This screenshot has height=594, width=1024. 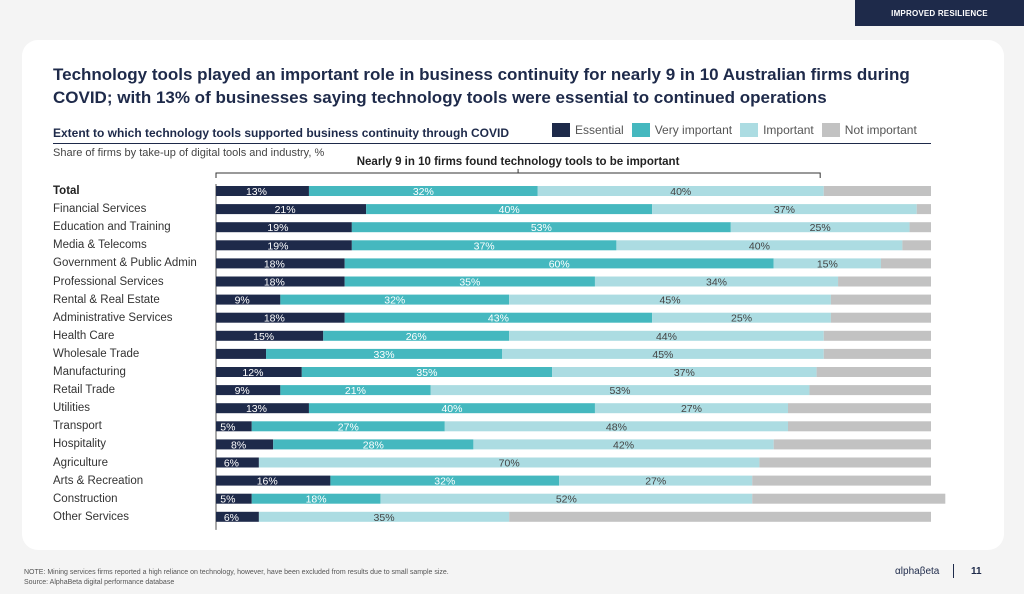 I want to click on data-label: 52%, so click(x=566, y=500).